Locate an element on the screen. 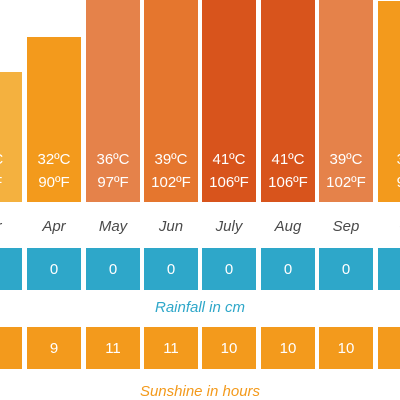 This screenshot has width=400, height=400. temp-f-label-oct: 95 is located at coordinates (389, 182).